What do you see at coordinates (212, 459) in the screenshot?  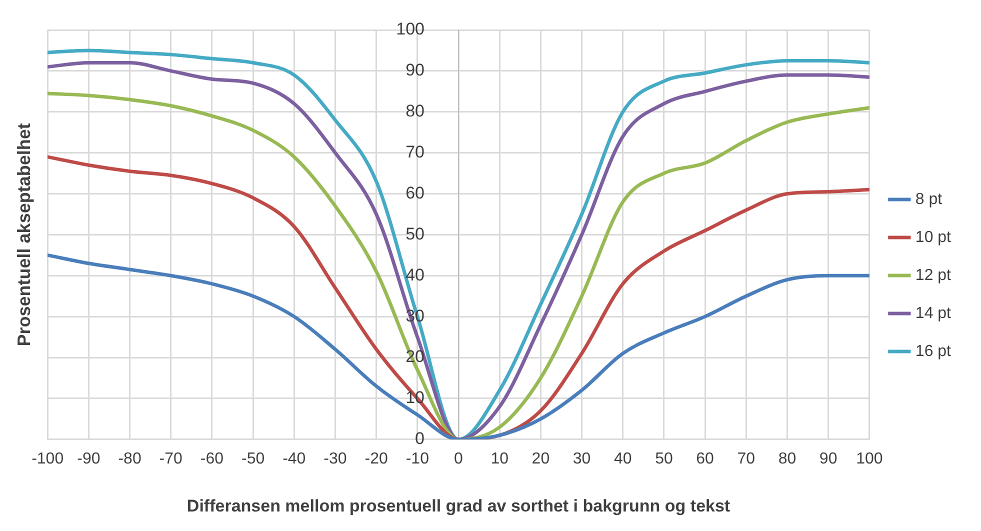 I see `x-tick-label: -60` at bounding box center [212, 459].